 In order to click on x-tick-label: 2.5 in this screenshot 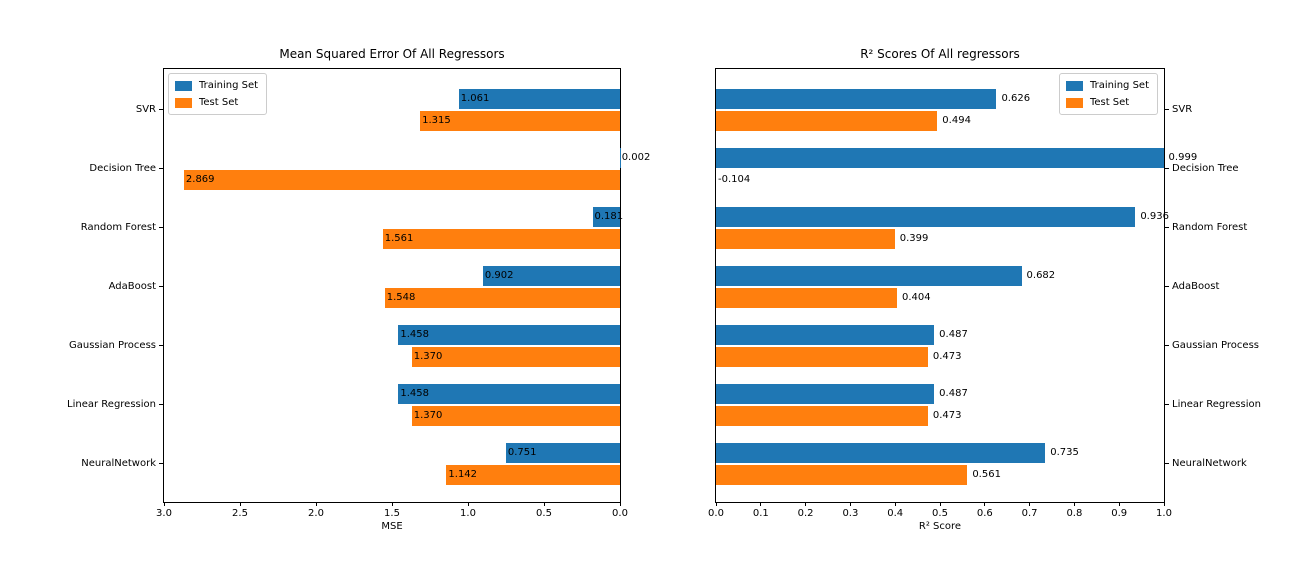, I will do `click(240, 513)`.